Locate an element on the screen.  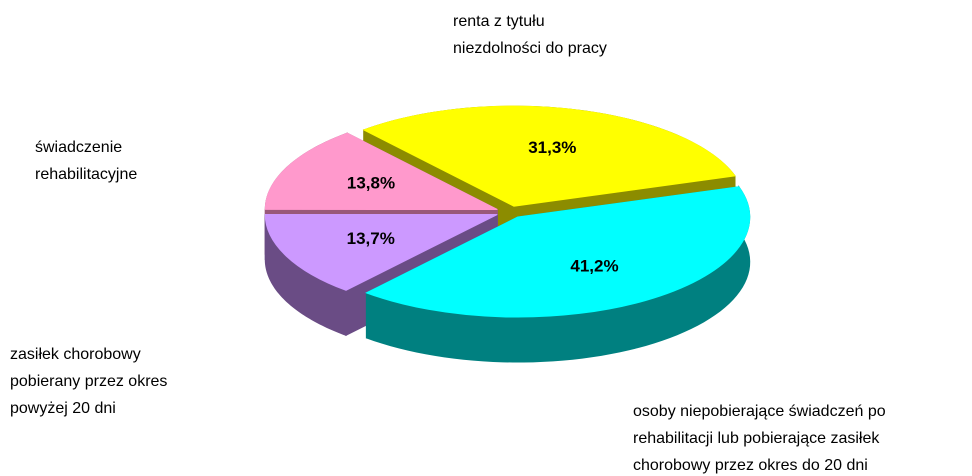
category-label: rehabilitacyjne is located at coordinates (86, 174).